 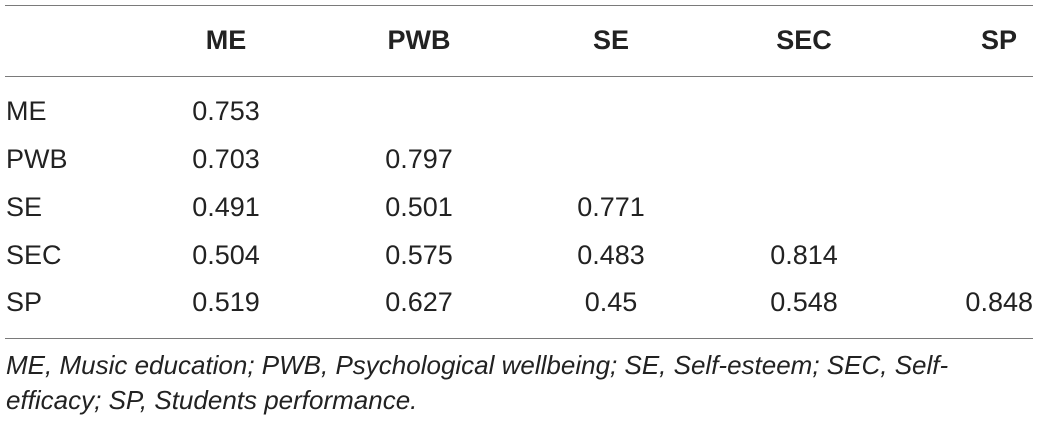 I want to click on table-cell: 0.491, so click(x=226, y=207).